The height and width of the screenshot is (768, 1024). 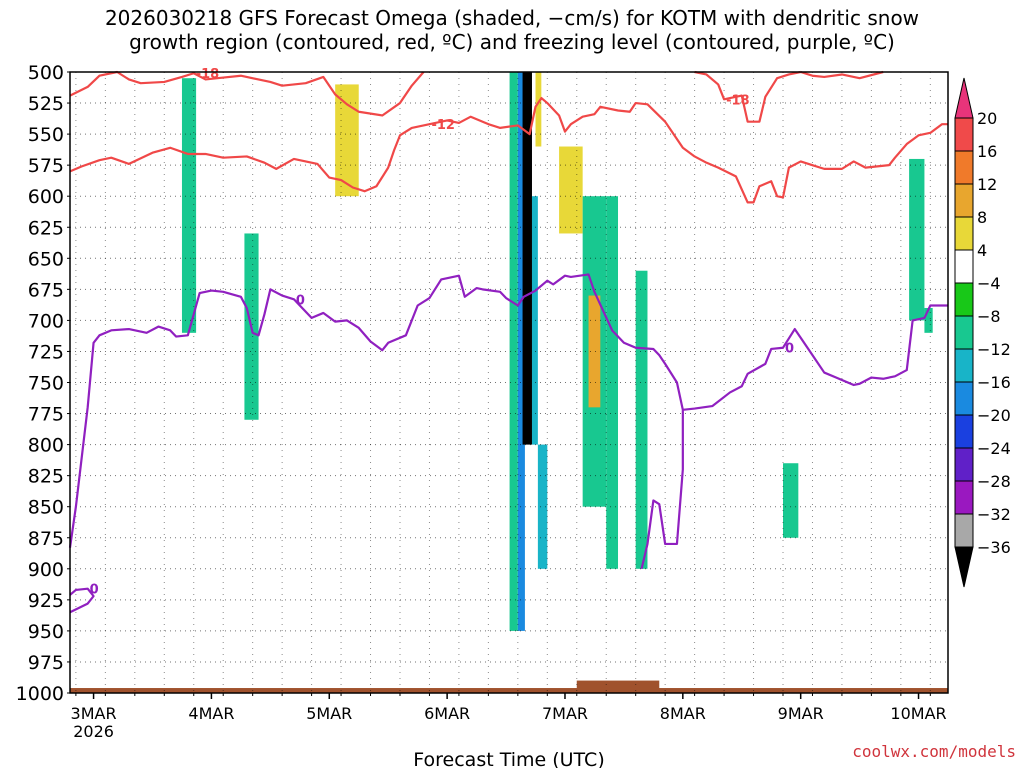 I want to click on y-tick-label: 1000, so click(x=40, y=694).